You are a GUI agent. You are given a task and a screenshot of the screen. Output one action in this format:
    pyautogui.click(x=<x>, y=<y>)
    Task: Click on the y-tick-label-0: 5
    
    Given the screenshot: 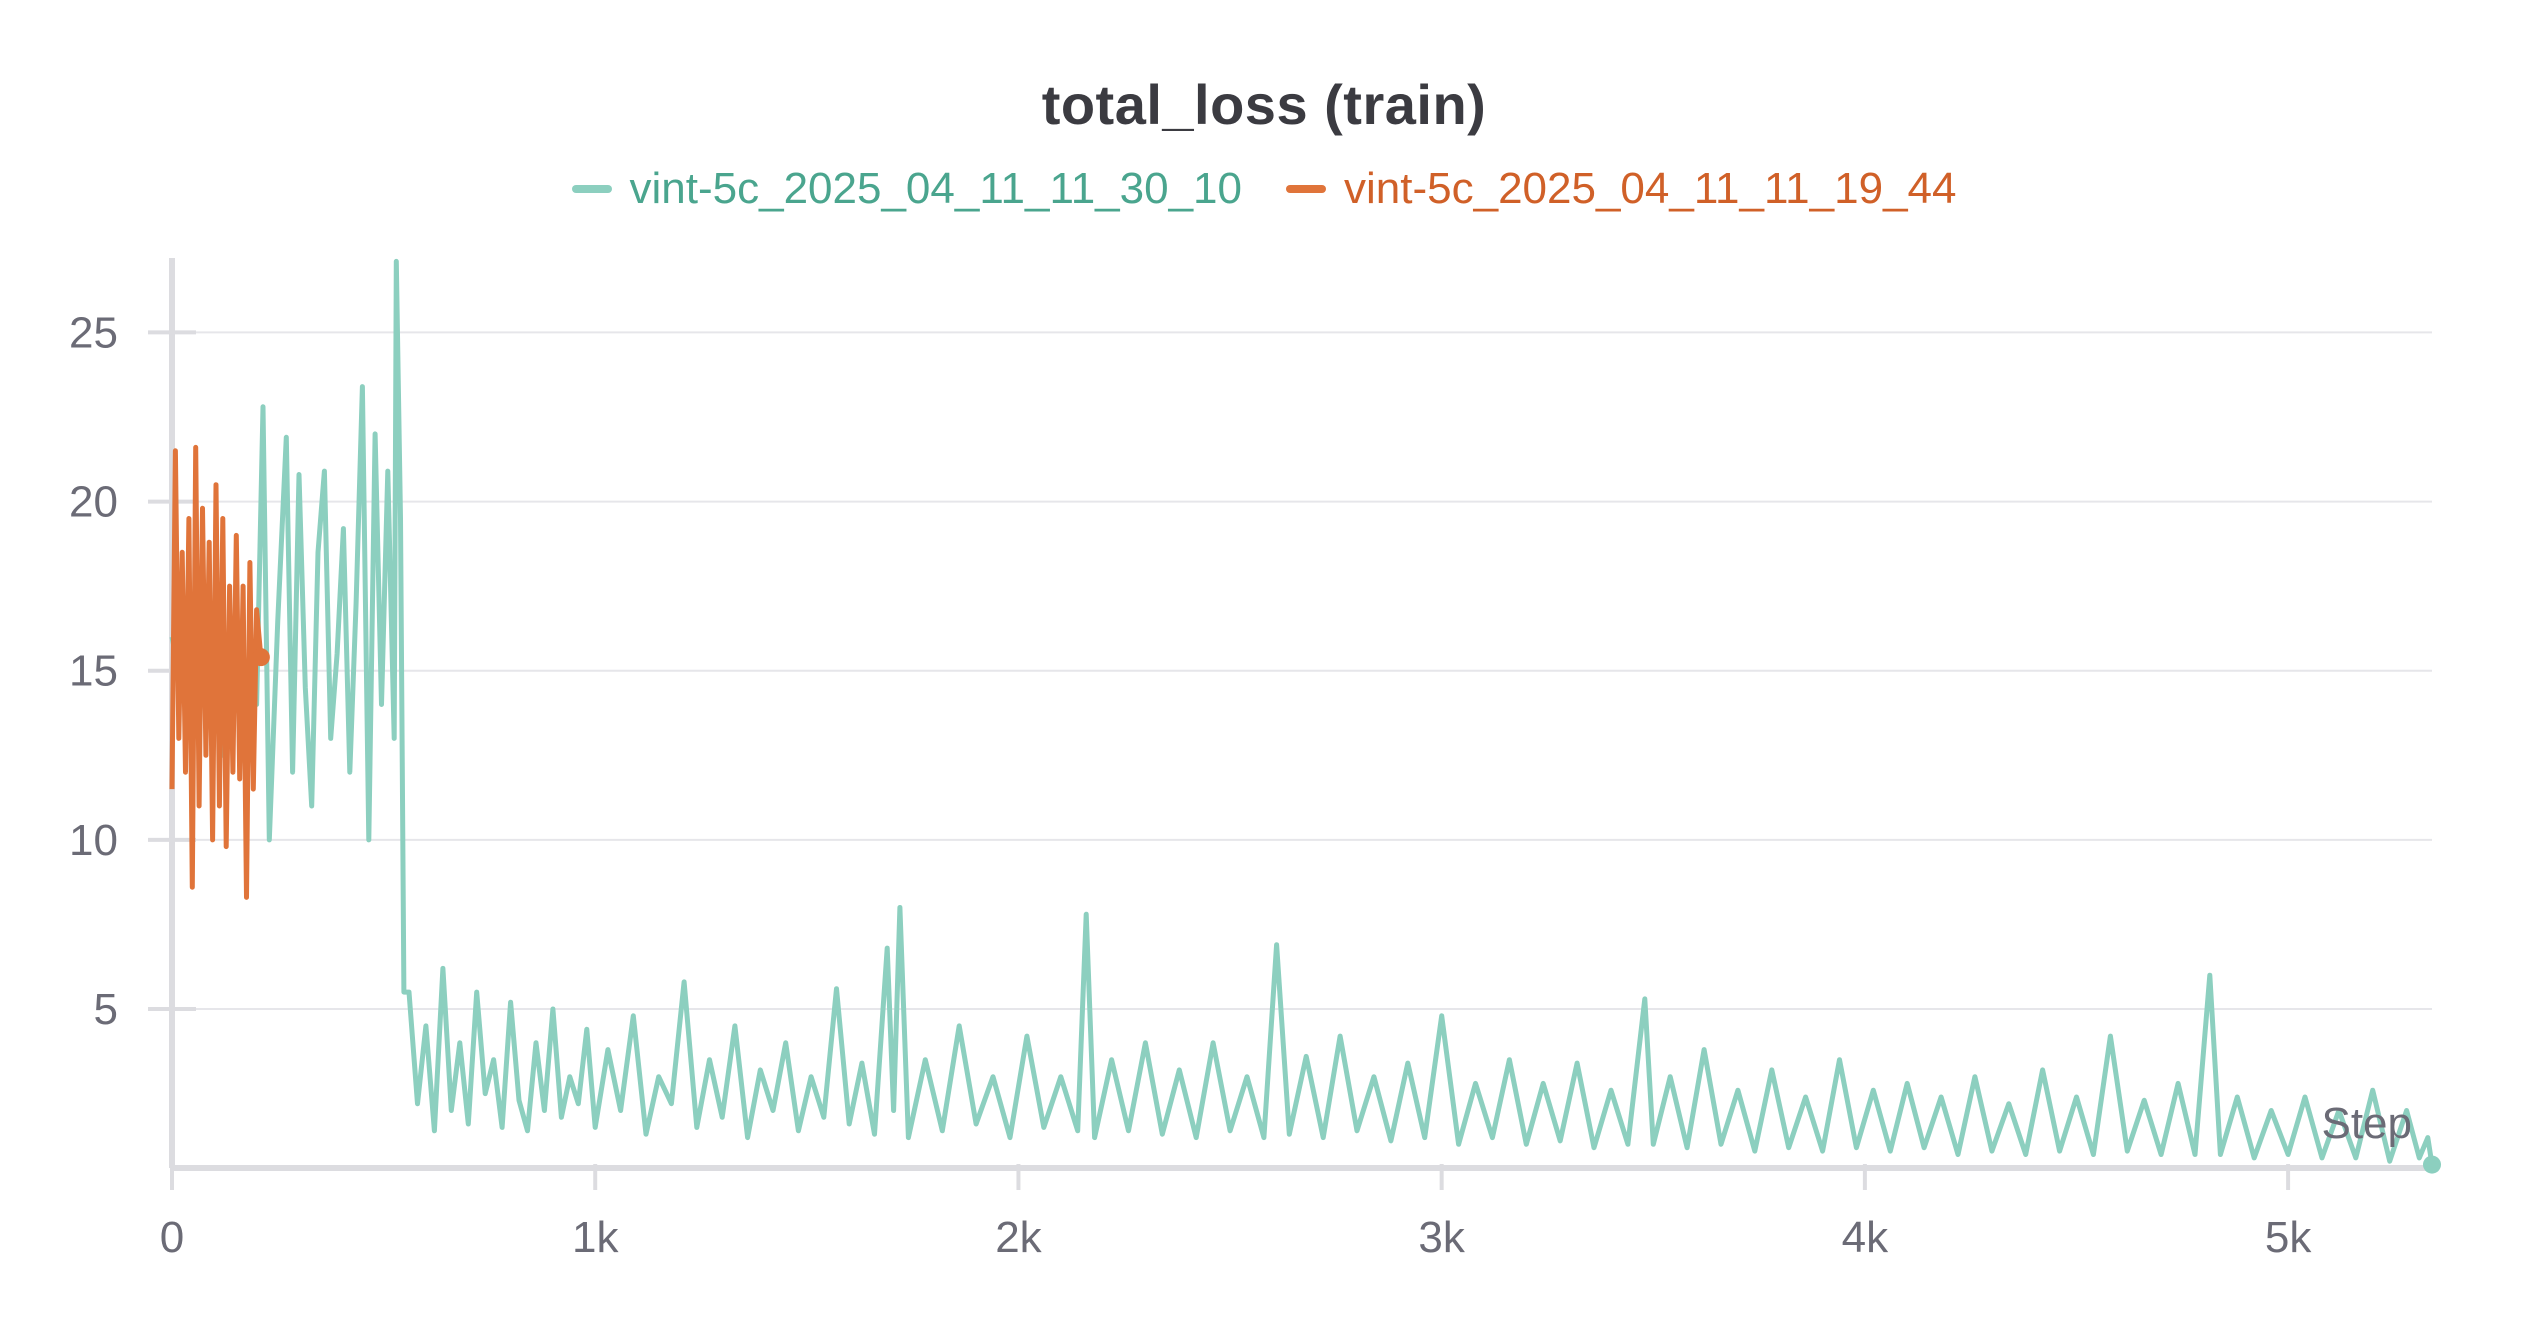 What is the action you would take?
    pyautogui.click(x=106, y=1009)
    